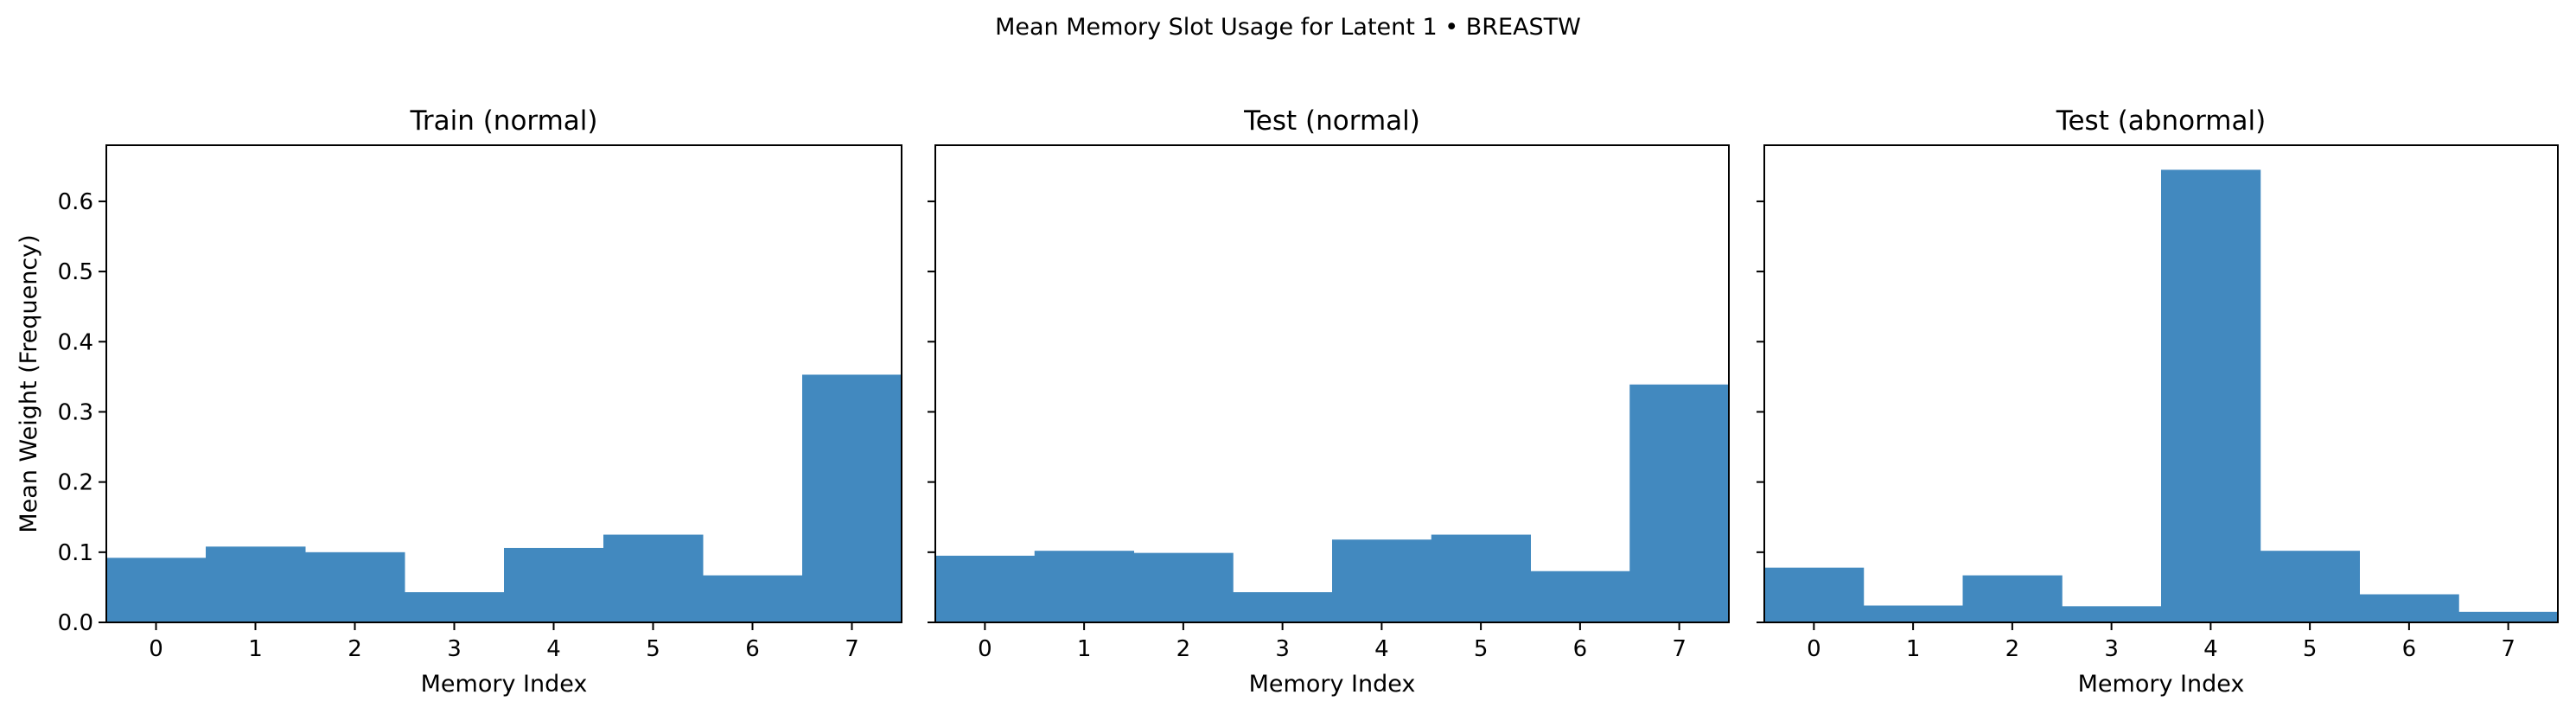 The height and width of the screenshot is (714, 2576). What do you see at coordinates (75, 623) in the screenshot?
I see `y-tick-label: 0.0` at bounding box center [75, 623].